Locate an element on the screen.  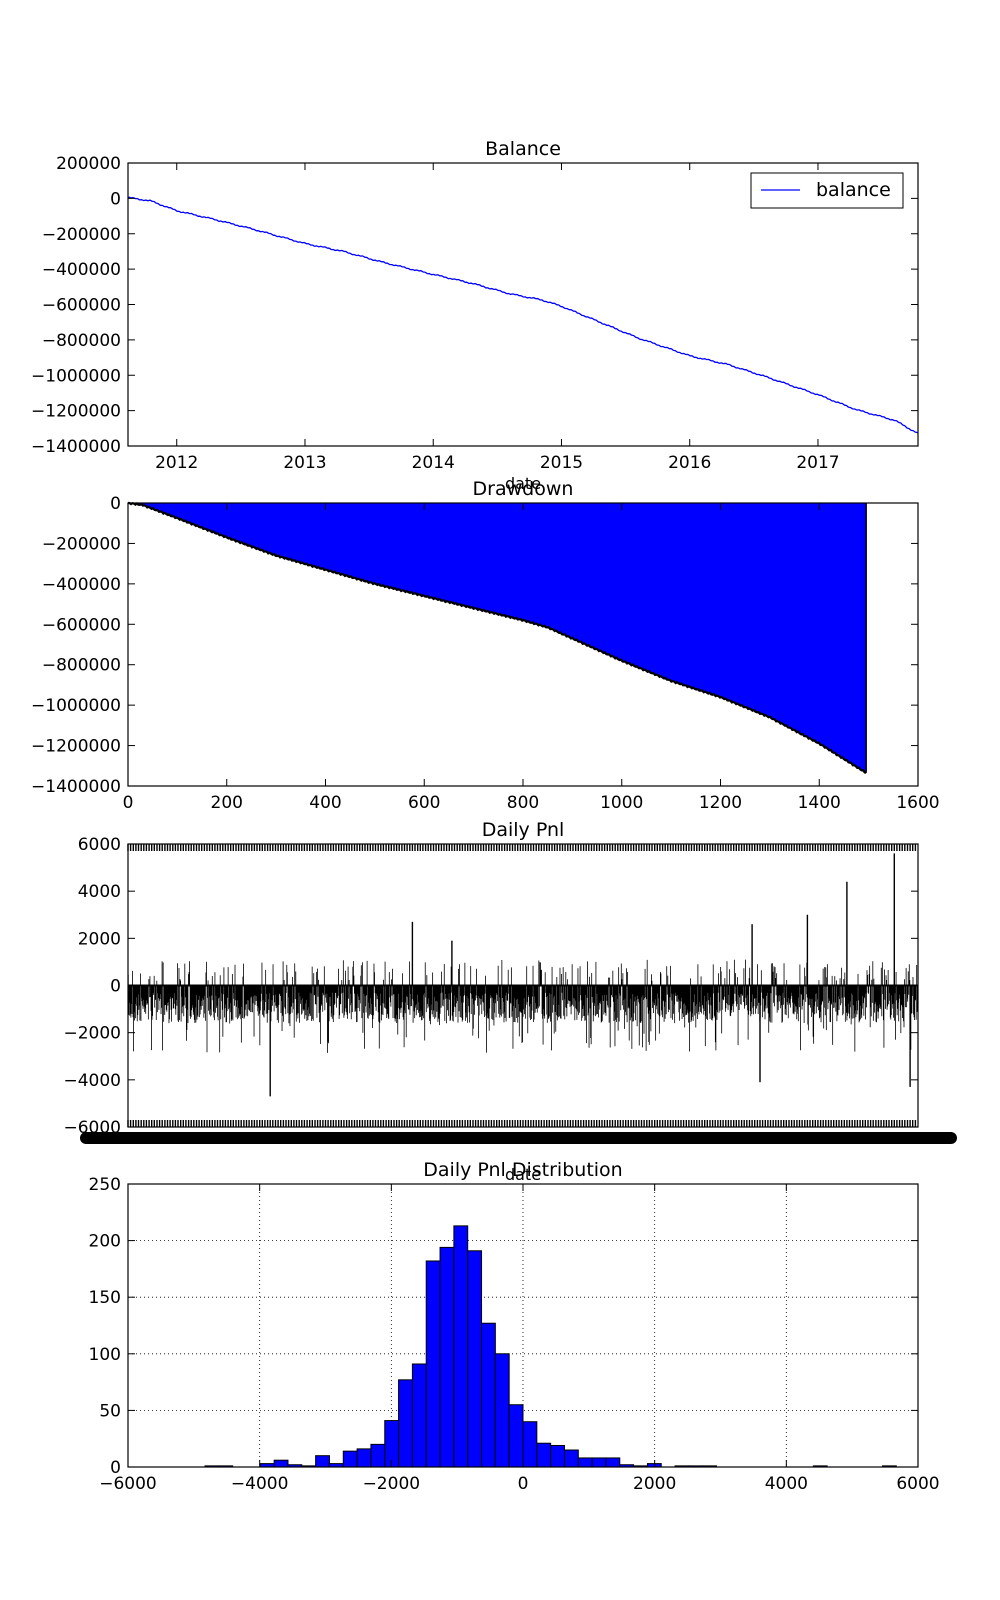
x-tick-label: 600 is located at coordinates (424, 803).